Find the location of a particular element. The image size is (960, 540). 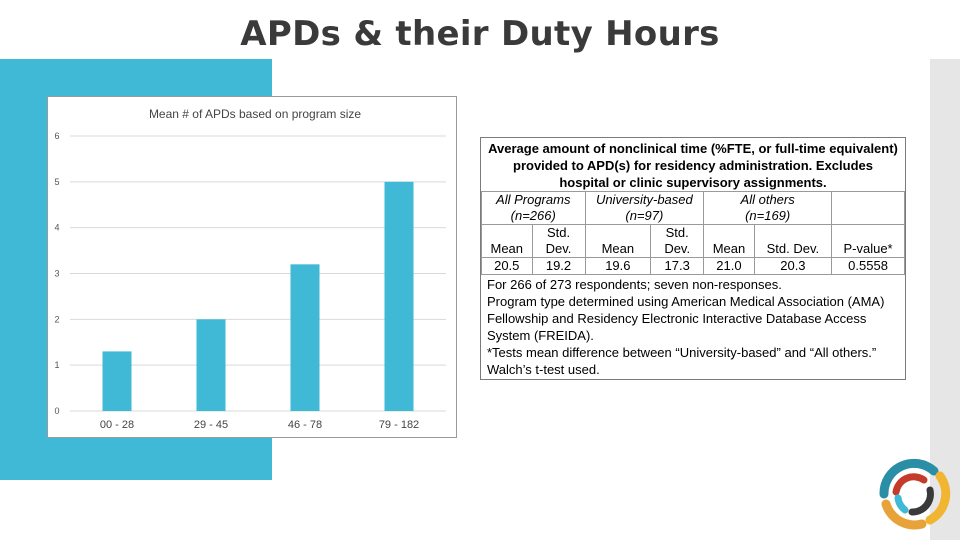

group-count: (n=169) is located at coordinates (768, 215).